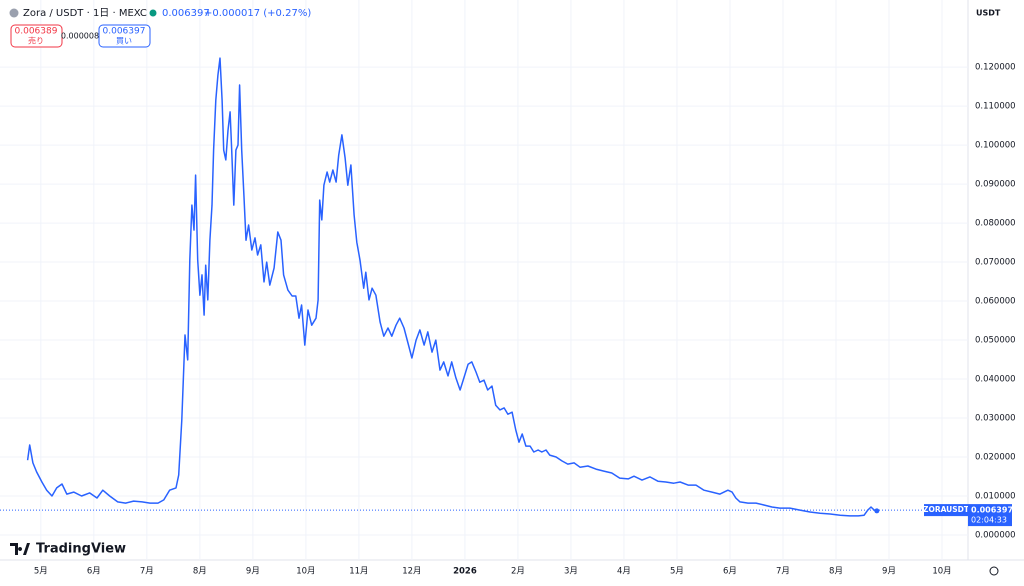 The height and width of the screenshot is (586, 1024). What do you see at coordinates (358, 572) in the screenshot?
I see `x-tick-label: 11月` at bounding box center [358, 572].